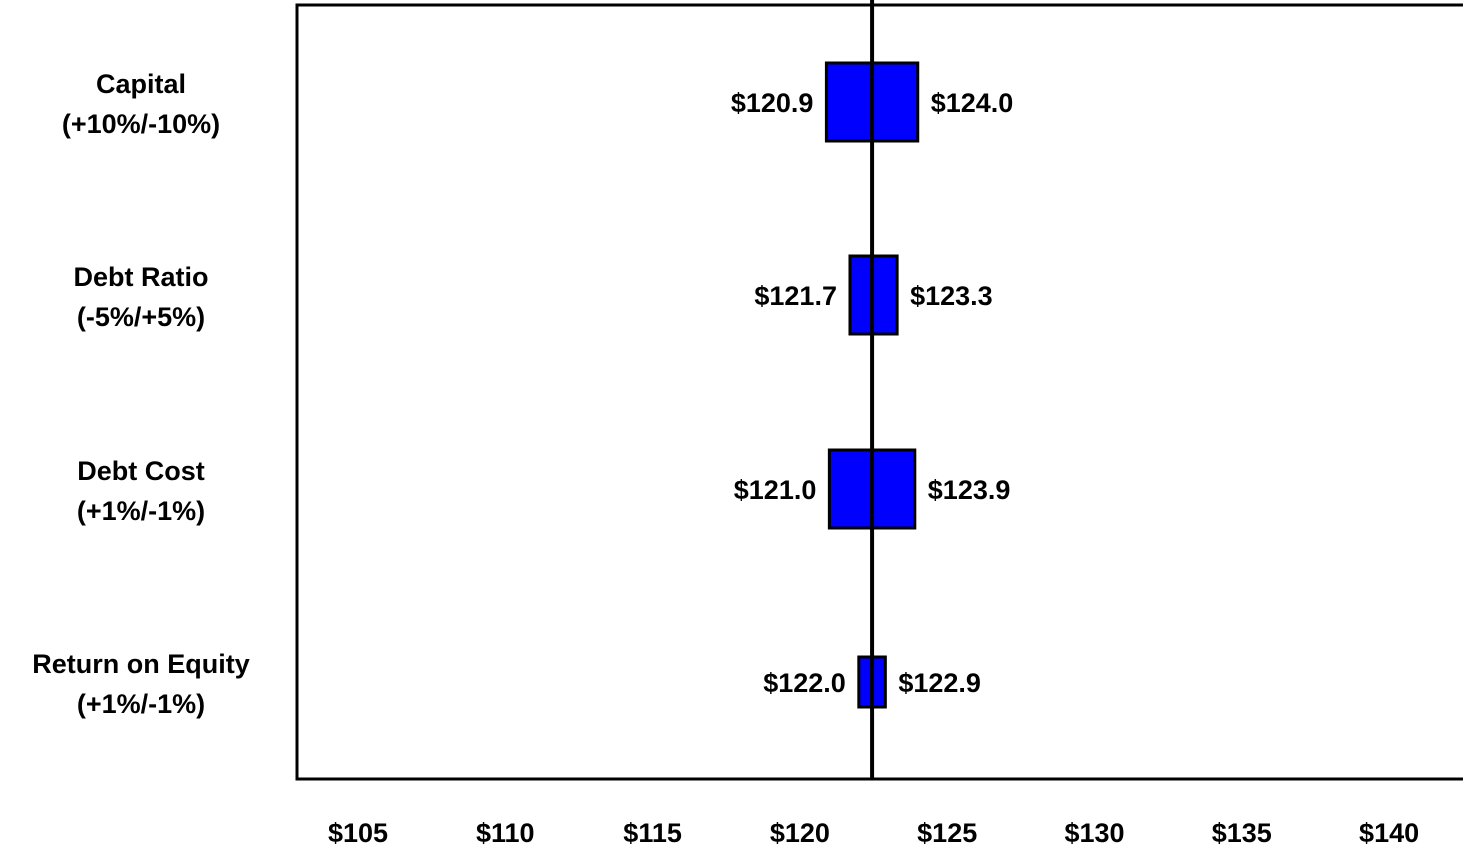  Describe the element at coordinates (939, 683) in the screenshot. I see `high-value-label: $122.9` at that location.